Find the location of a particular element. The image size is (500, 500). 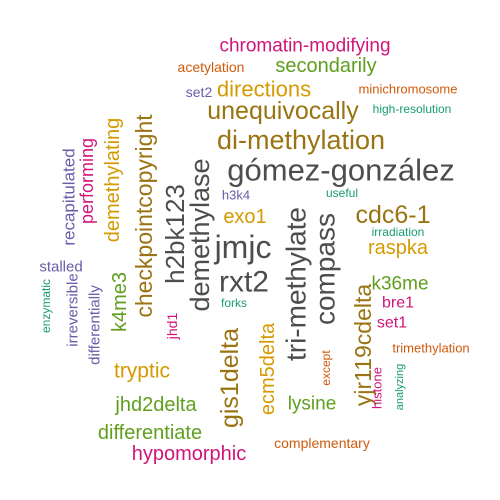

word-rxt2: rxt2 is located at coordinates (244, 282).